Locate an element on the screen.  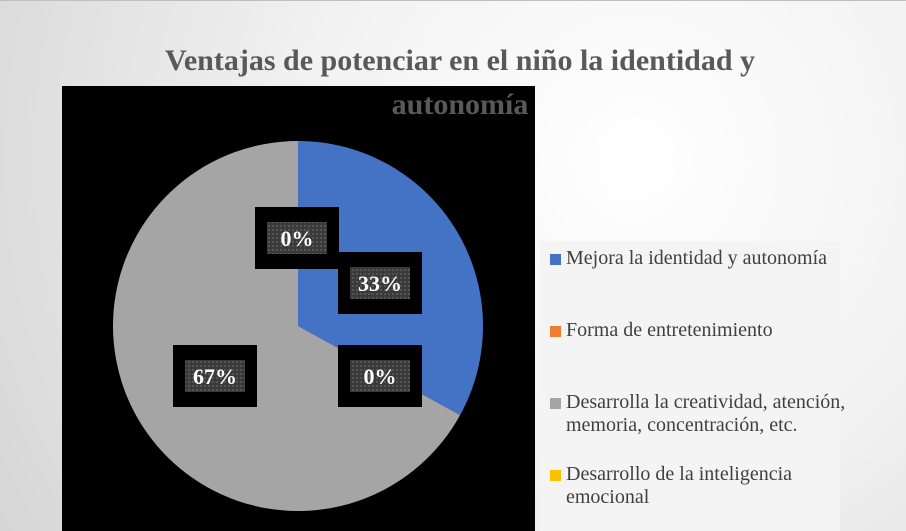
legend-item: Desarrollo de la inteligencia emocional is located at coordinates (698, 486).